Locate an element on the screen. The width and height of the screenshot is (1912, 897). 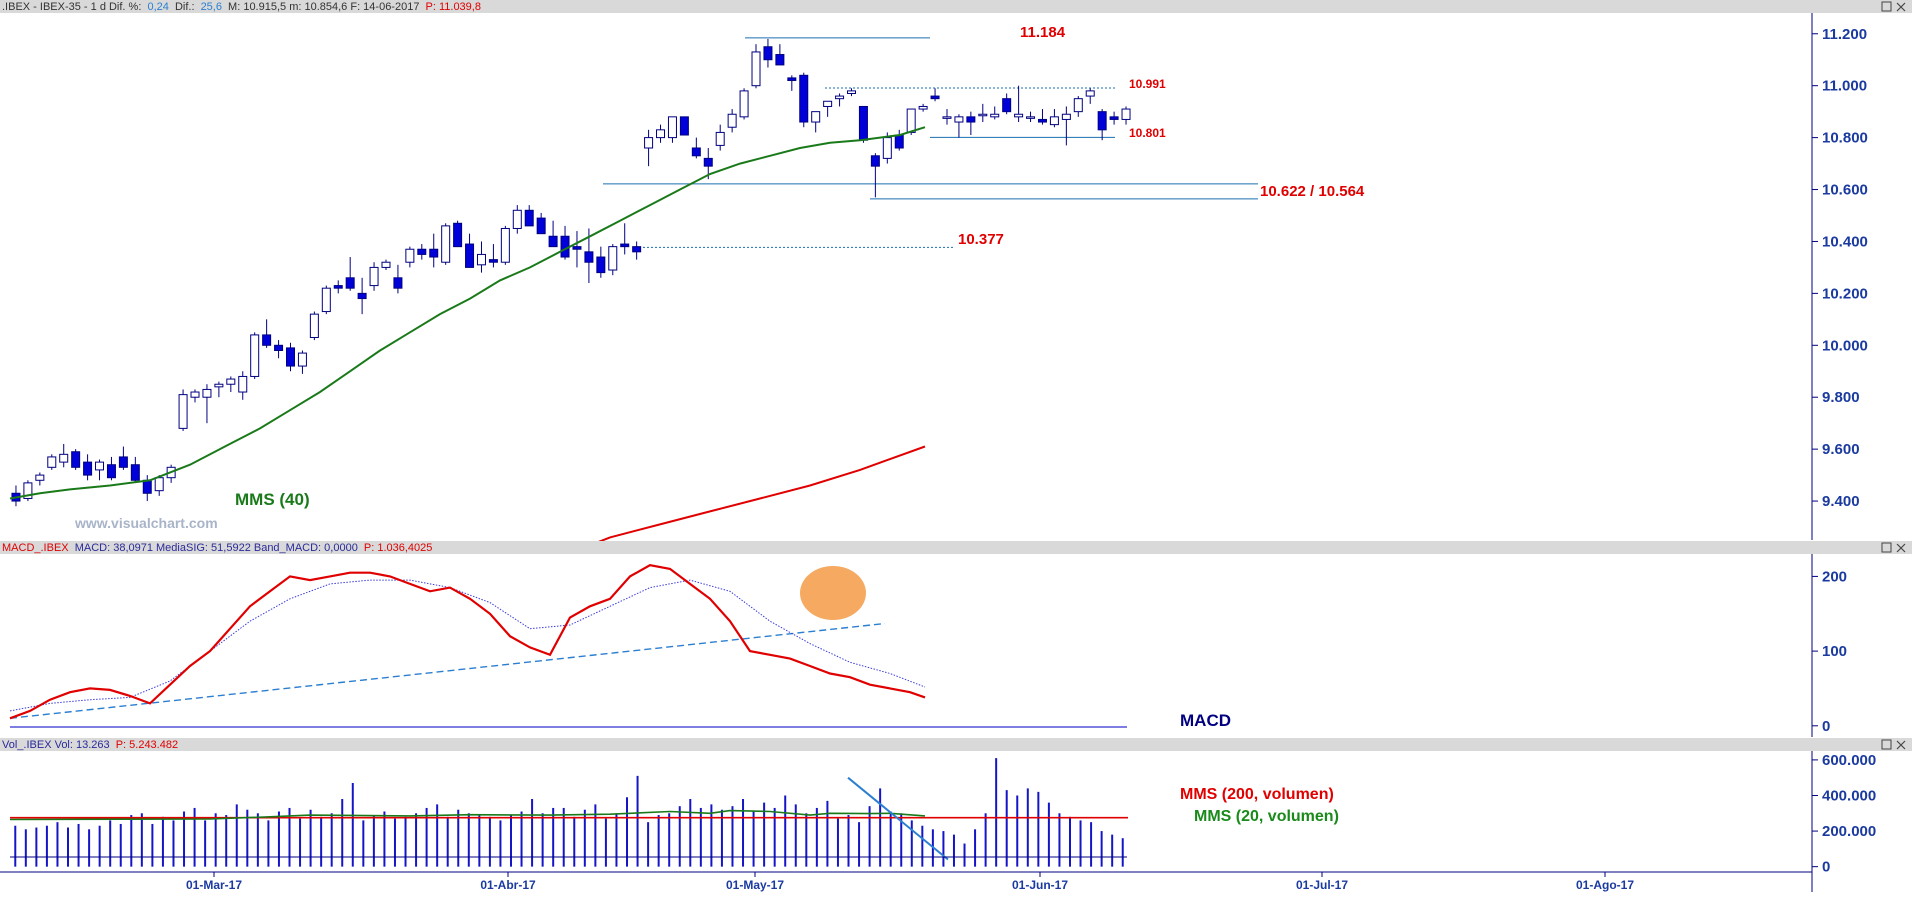
macd-tick-label: 100 is located at coordinates (1834, 651).